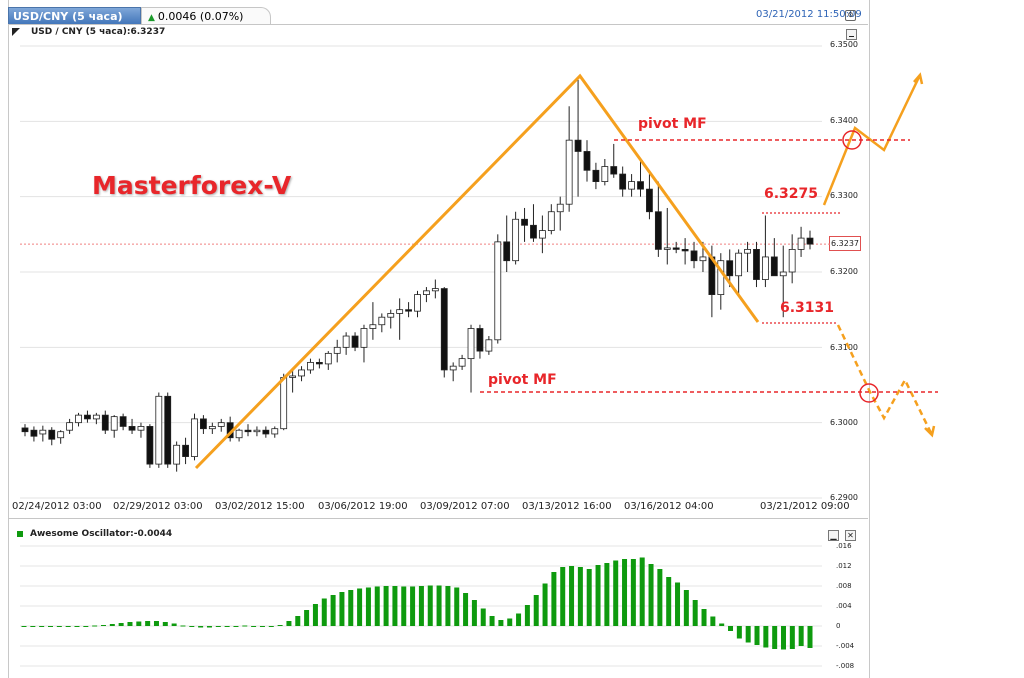 The image size is (1024, 678). Describe the element at coordinates (20, 534) in the screenshot. I see `oscillator-legend-swatch` at that location.